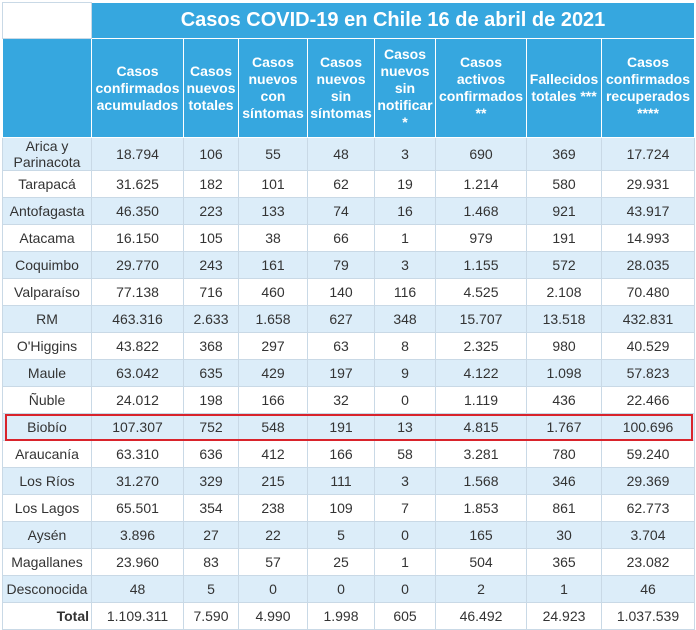  Describe the element at coordinates (648, 535) in the screenshot. I see `value-cell: 3.704` at that location.